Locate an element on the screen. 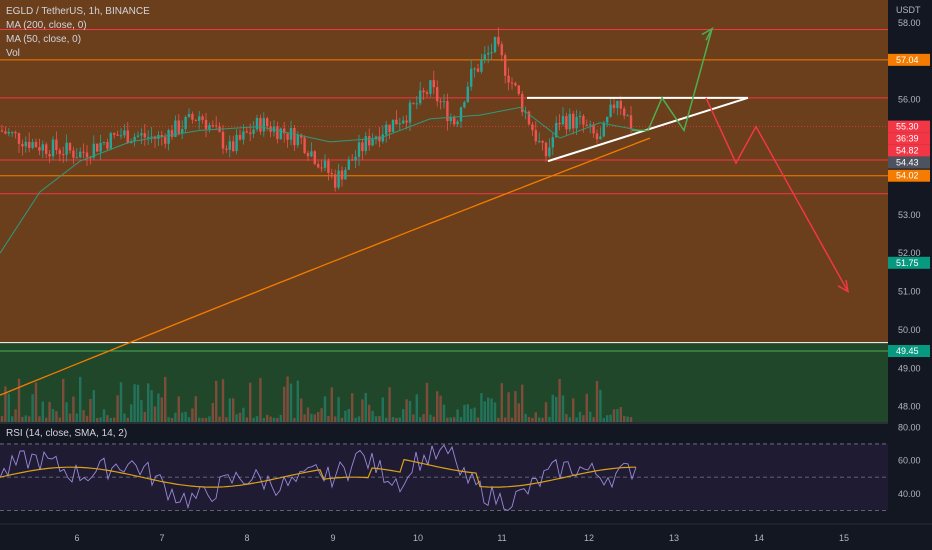  price-badge is located at coordinates (909, 351).